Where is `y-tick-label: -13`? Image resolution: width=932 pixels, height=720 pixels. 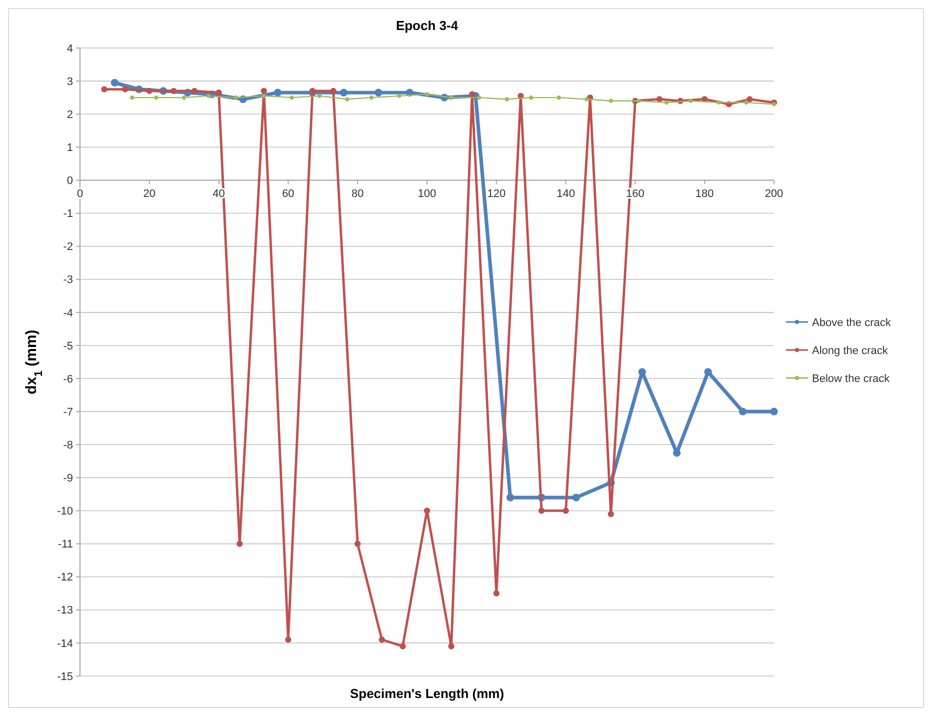 y-tick-label: -13 is located at coordinates (65, 610).